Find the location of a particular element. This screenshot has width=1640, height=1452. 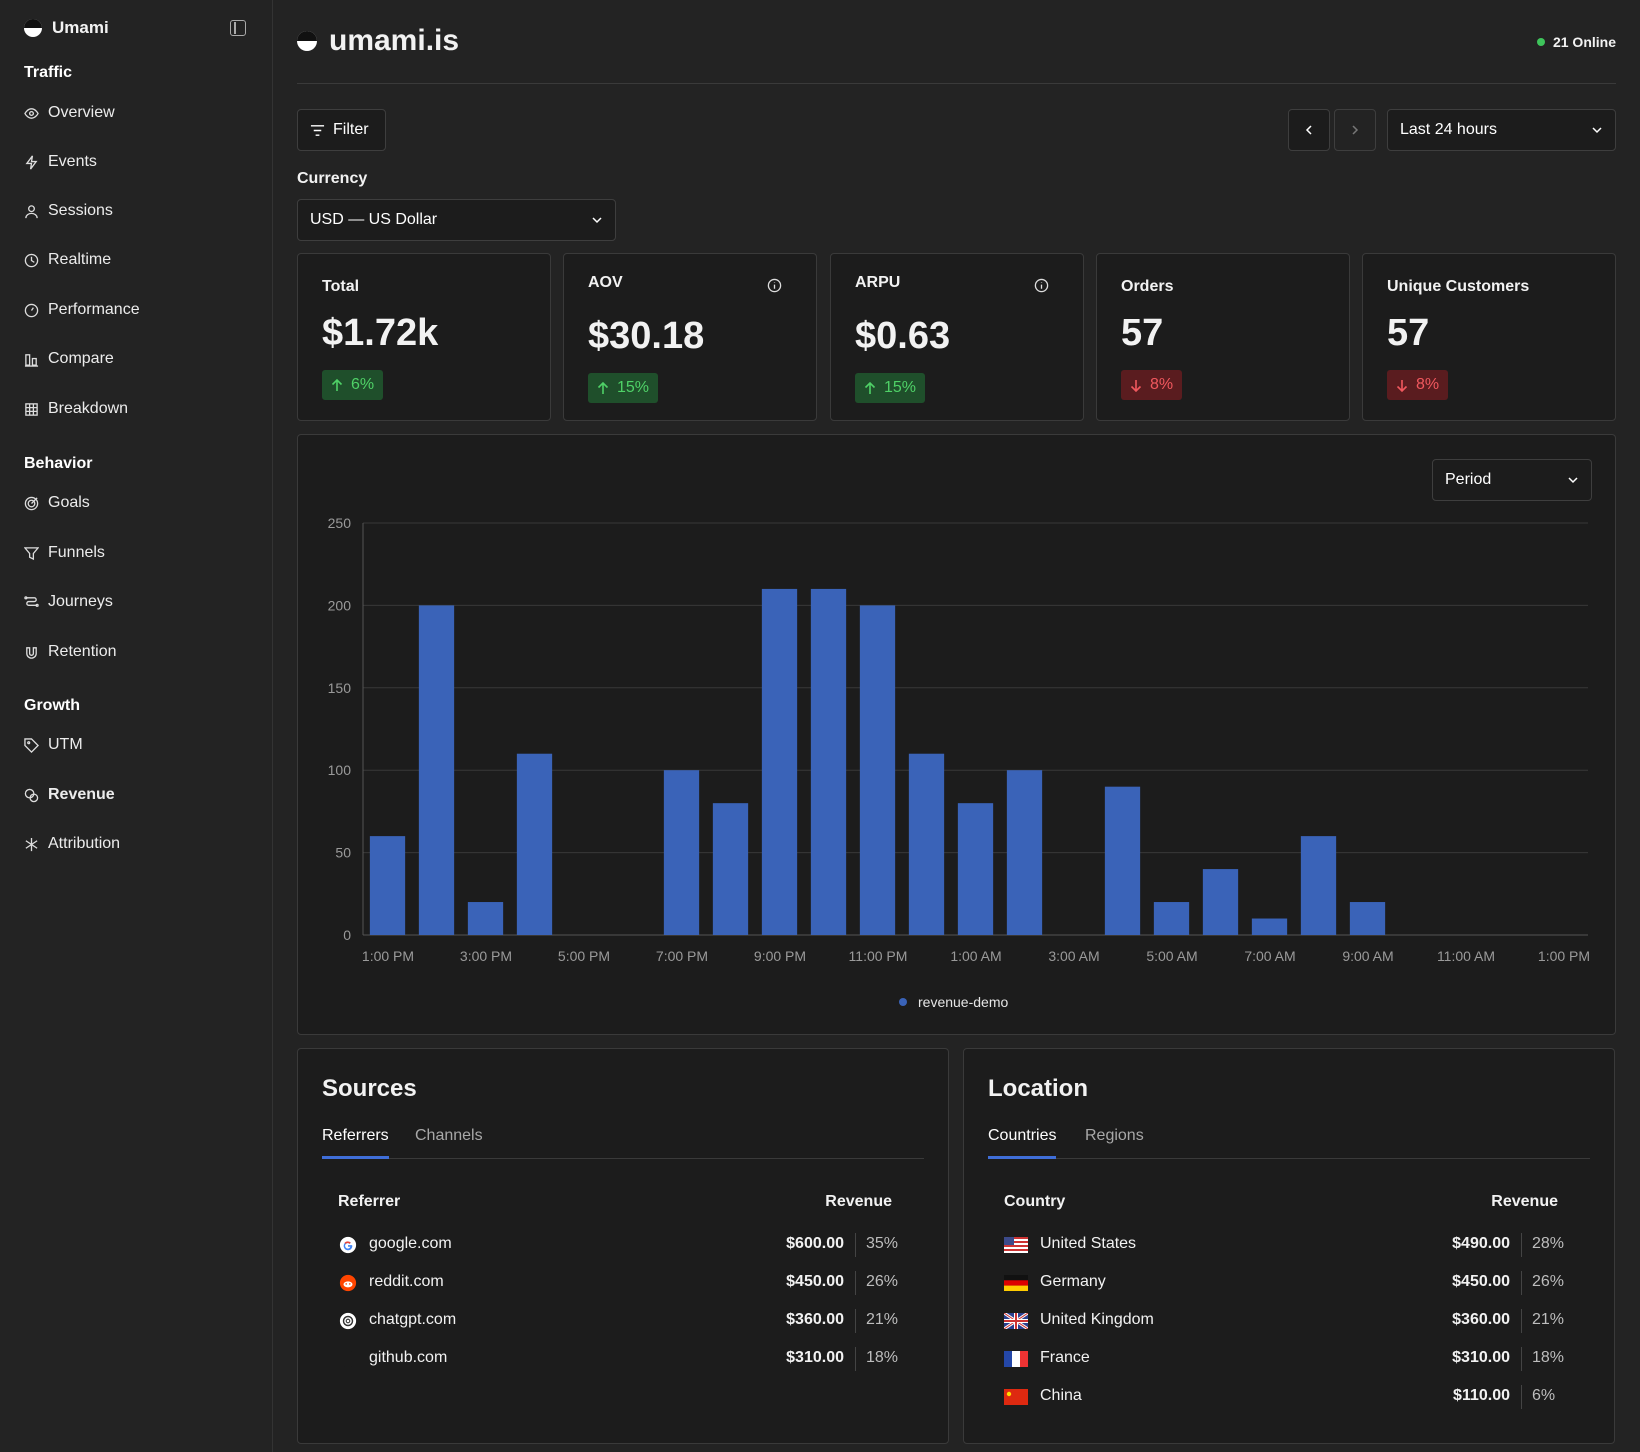

referrer-percent: 26% is located at coordinates (882, 1281).